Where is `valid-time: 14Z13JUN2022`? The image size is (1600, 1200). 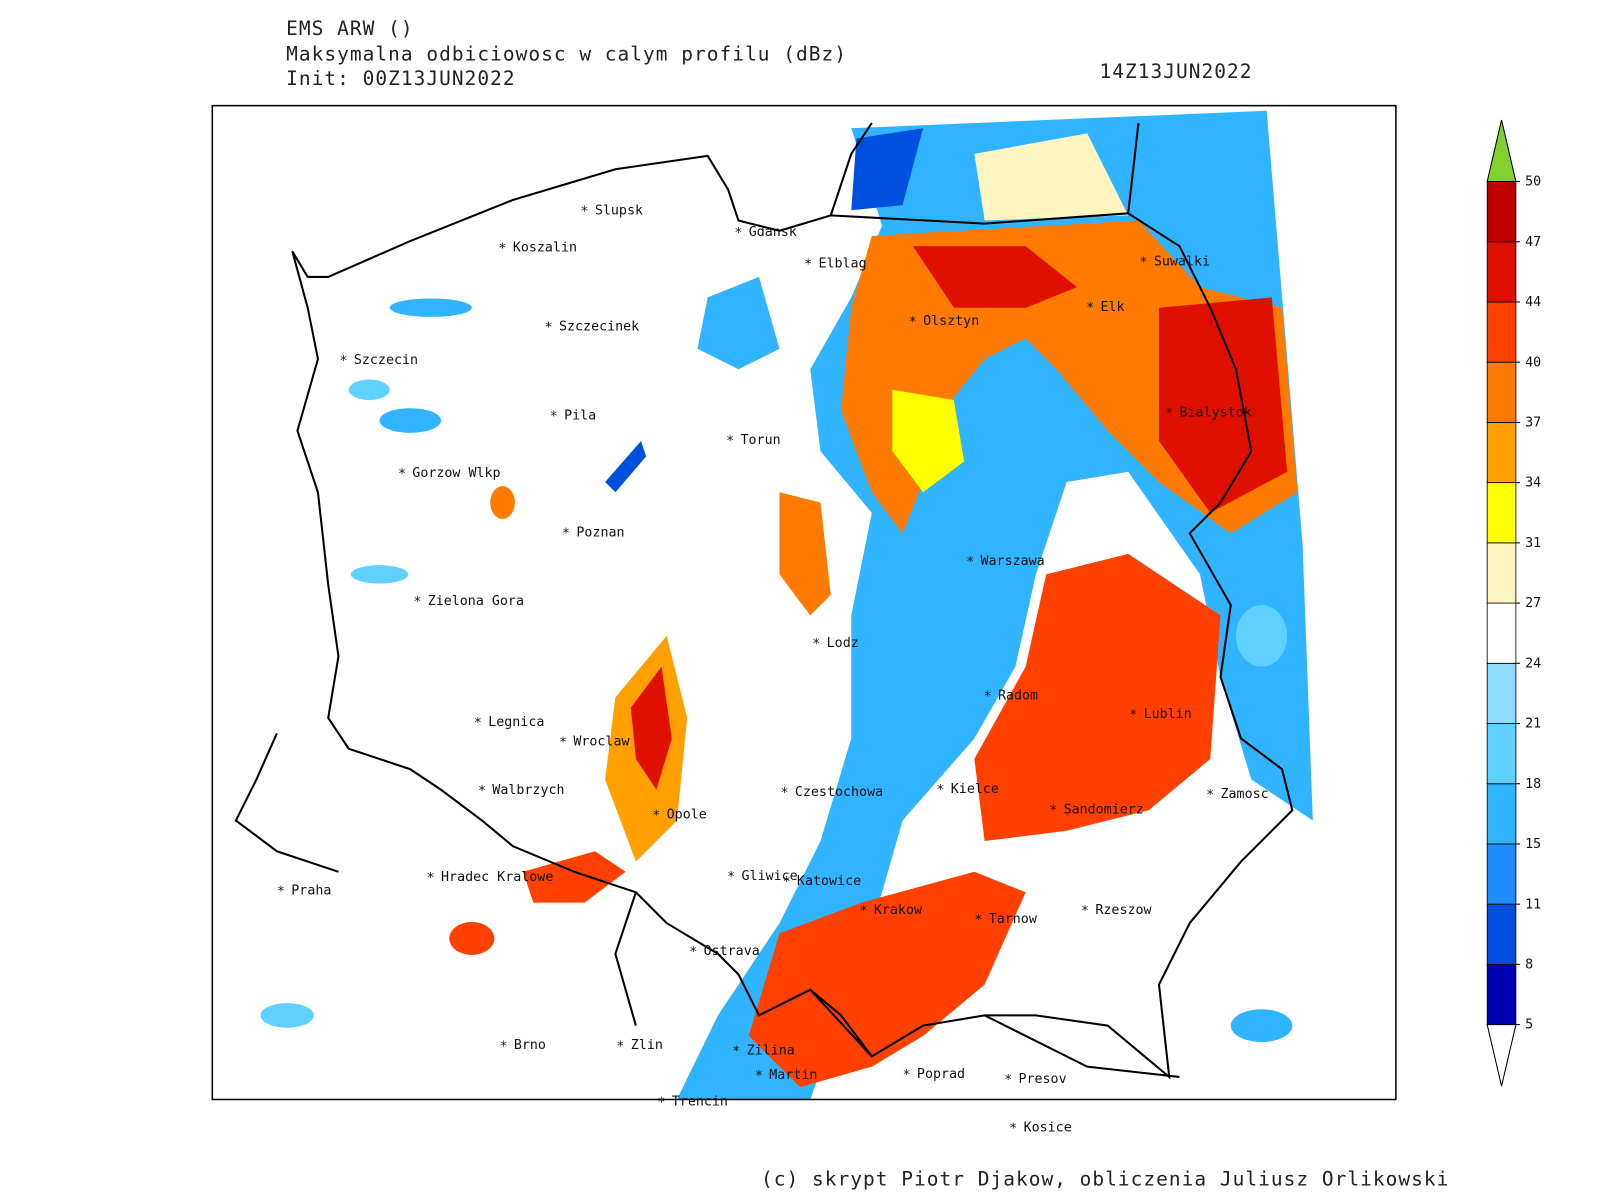 valid-time: 14Z13JUN2022 is located at coordinates (1175, 71).